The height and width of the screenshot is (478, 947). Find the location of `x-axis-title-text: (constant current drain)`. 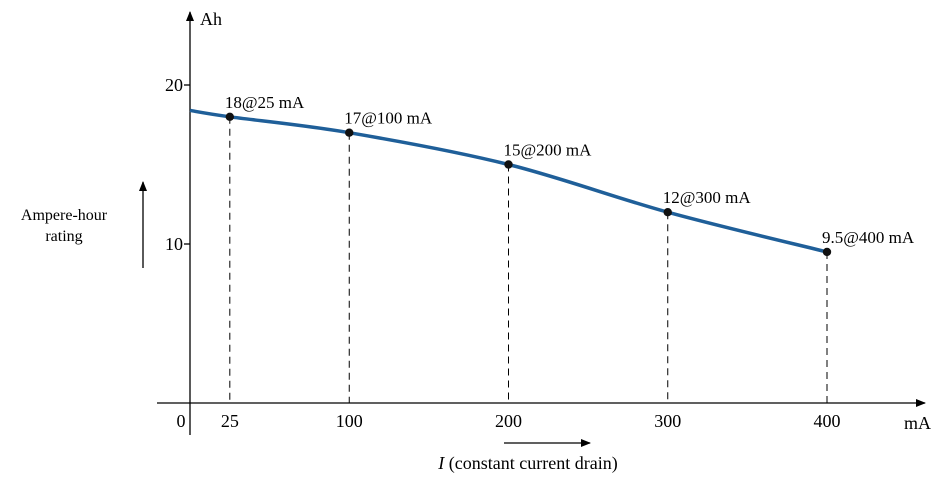

x-axis-title-text: (constant current drain) is located at coordinates (530, 463).